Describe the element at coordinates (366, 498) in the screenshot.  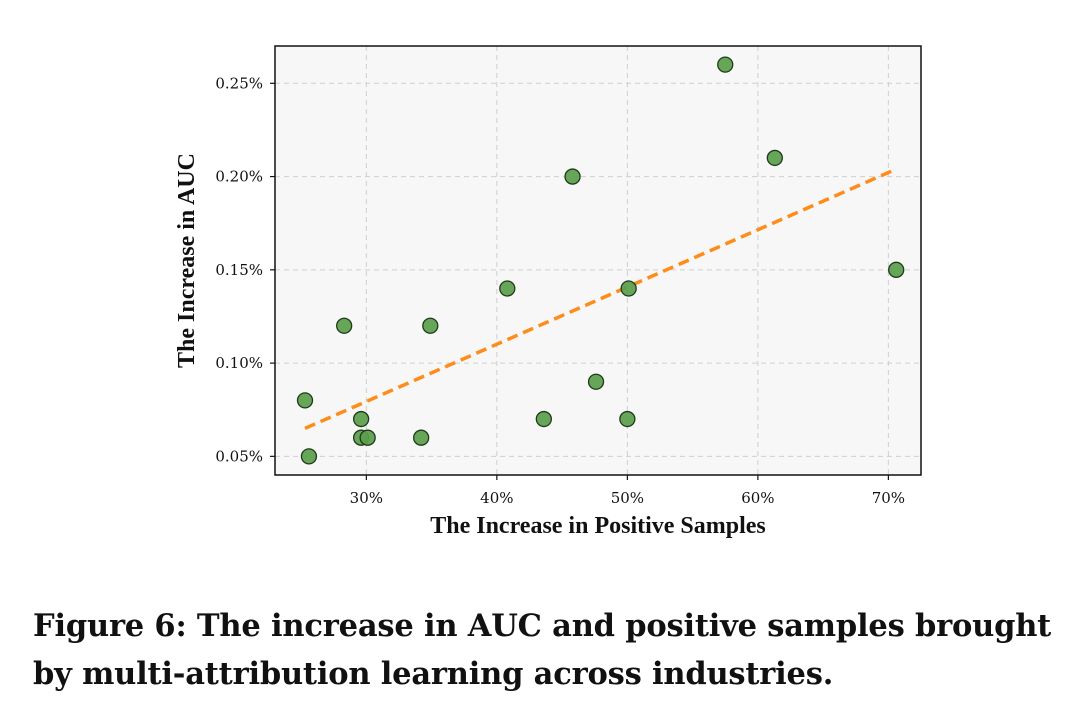
I see `x-tick-label: 30%` at that location.